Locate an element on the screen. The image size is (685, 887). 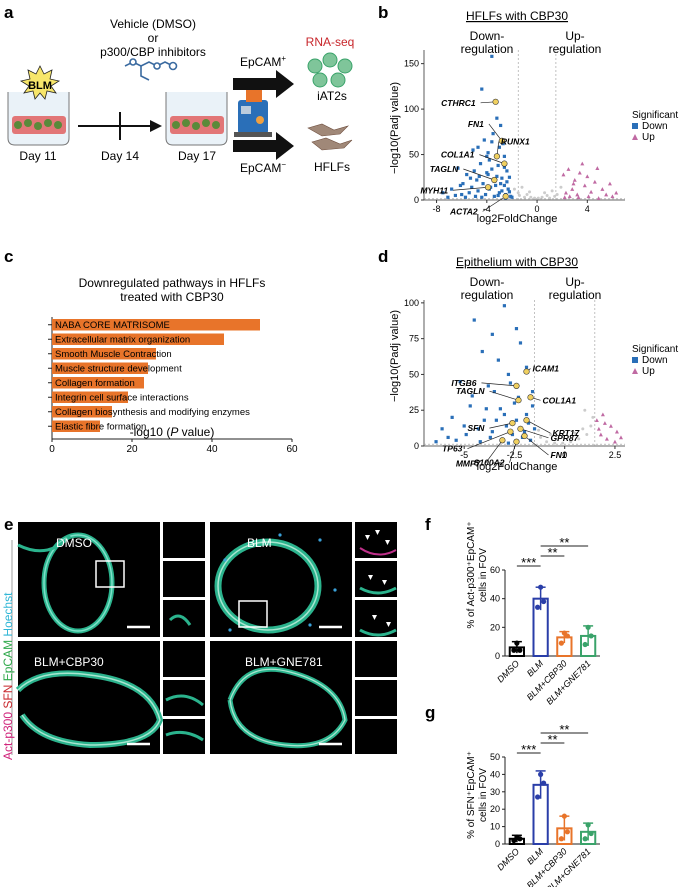
legend-d-title: Significant is located at coordinates (655, 349).